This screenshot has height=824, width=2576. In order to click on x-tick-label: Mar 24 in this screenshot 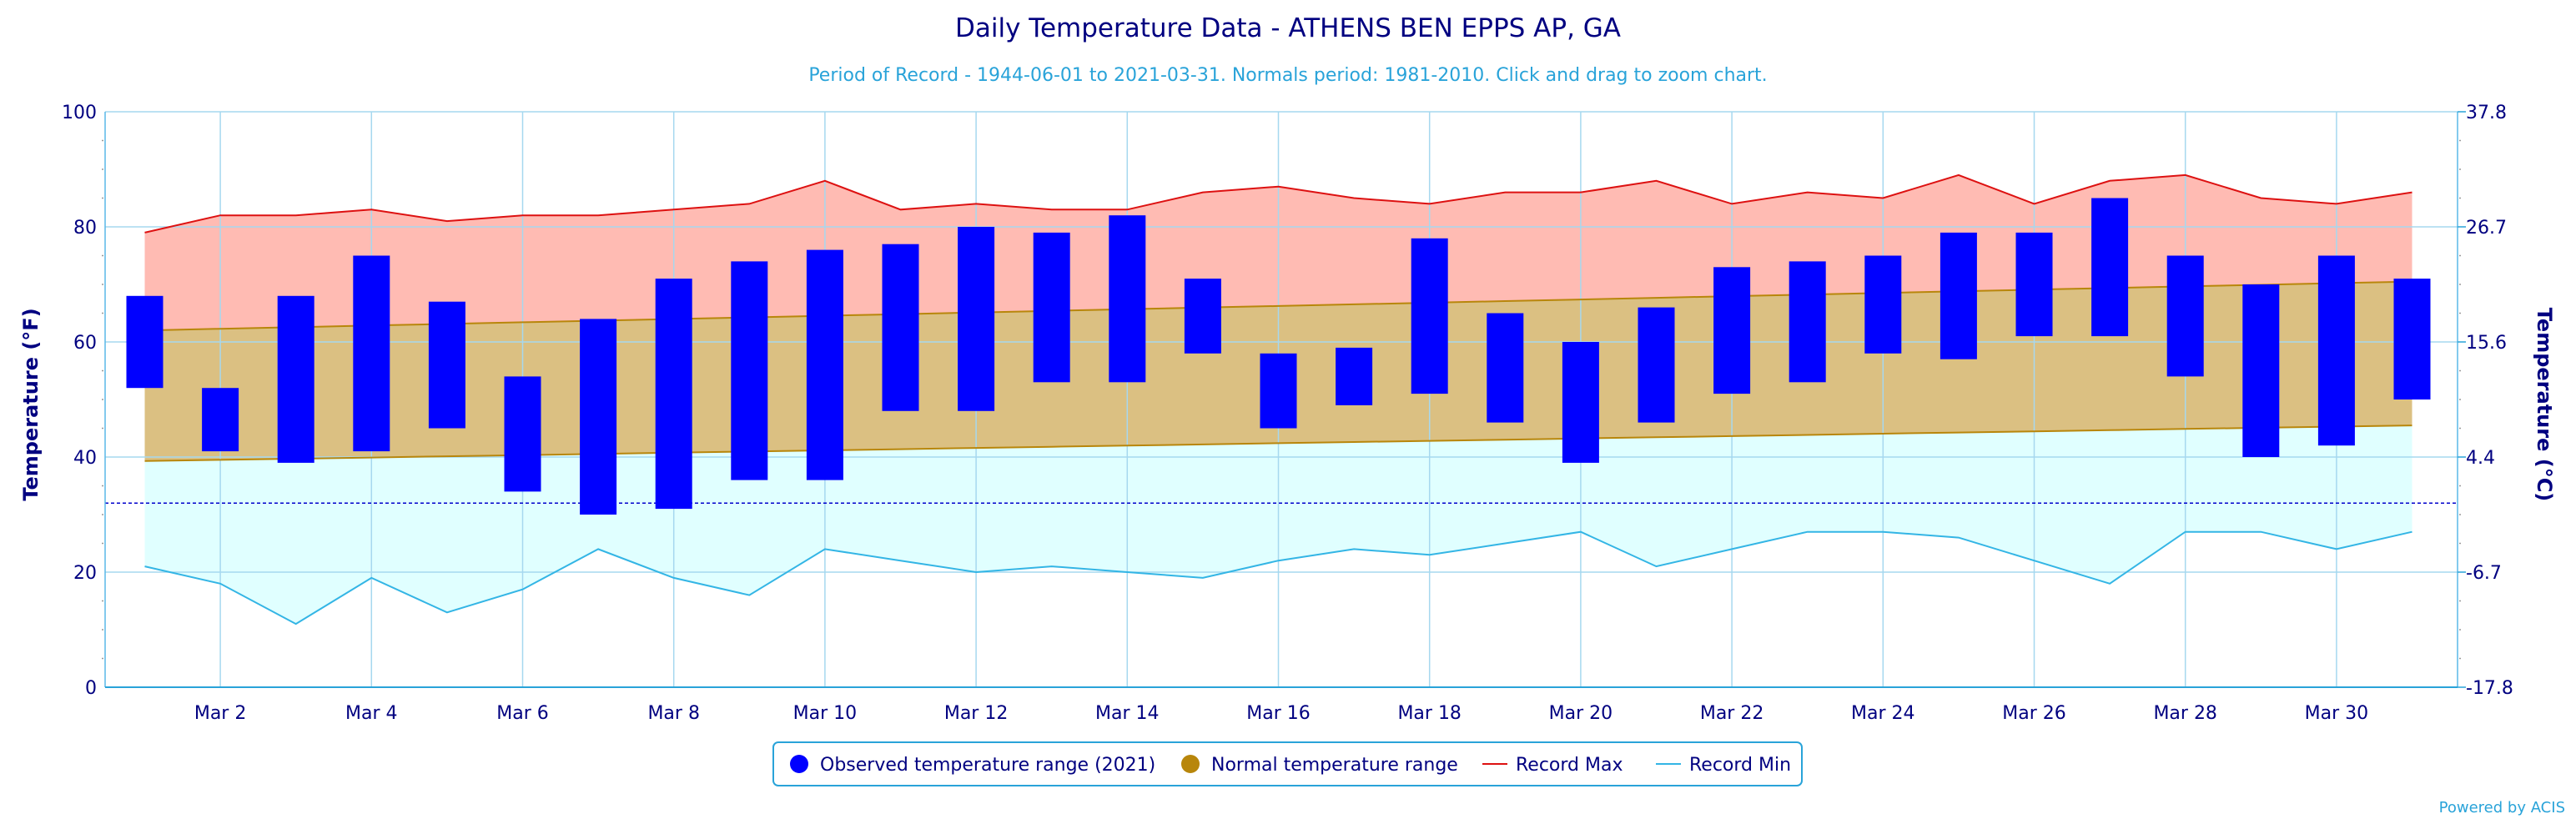, I will do `click(1883, 713)`.